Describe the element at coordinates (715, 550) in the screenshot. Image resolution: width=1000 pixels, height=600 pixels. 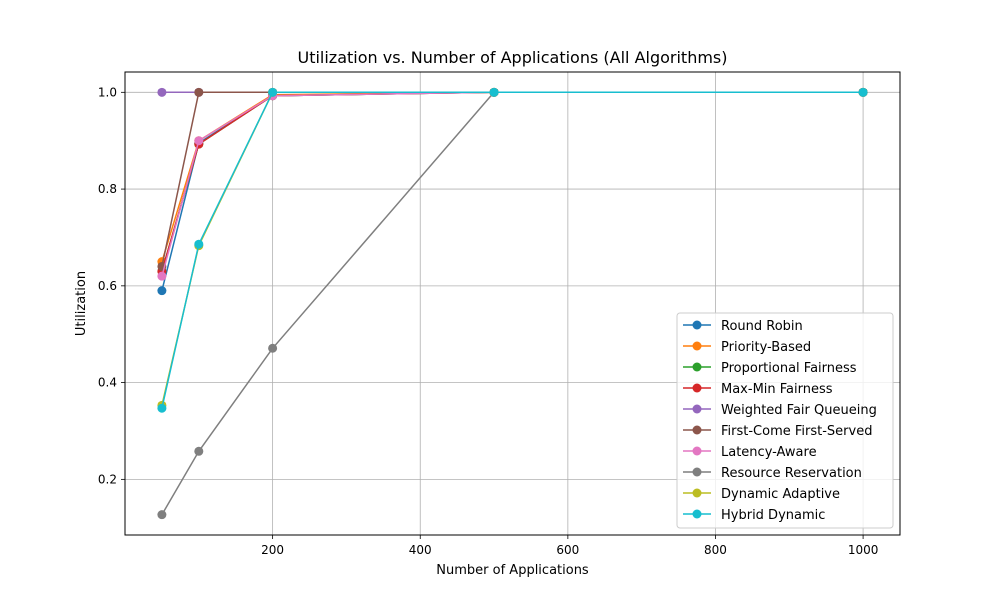
I see `x-tick-label: 800` at that location.